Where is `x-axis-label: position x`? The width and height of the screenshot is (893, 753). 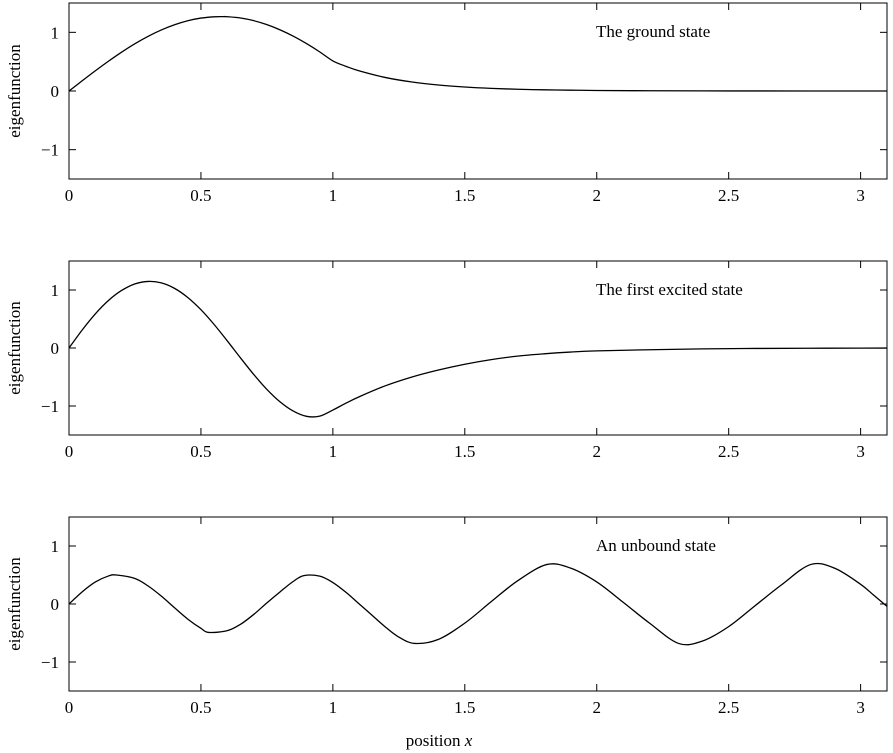 x-axis-label: position x is located at coordinates (439, 740).